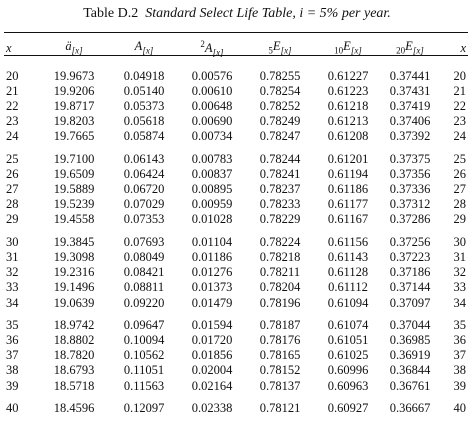  What do you see at coordinates (280, 385) in the screenshot?
I see `cell-pure-endowment-5: 0.78137` at bounding box center [280, 385].